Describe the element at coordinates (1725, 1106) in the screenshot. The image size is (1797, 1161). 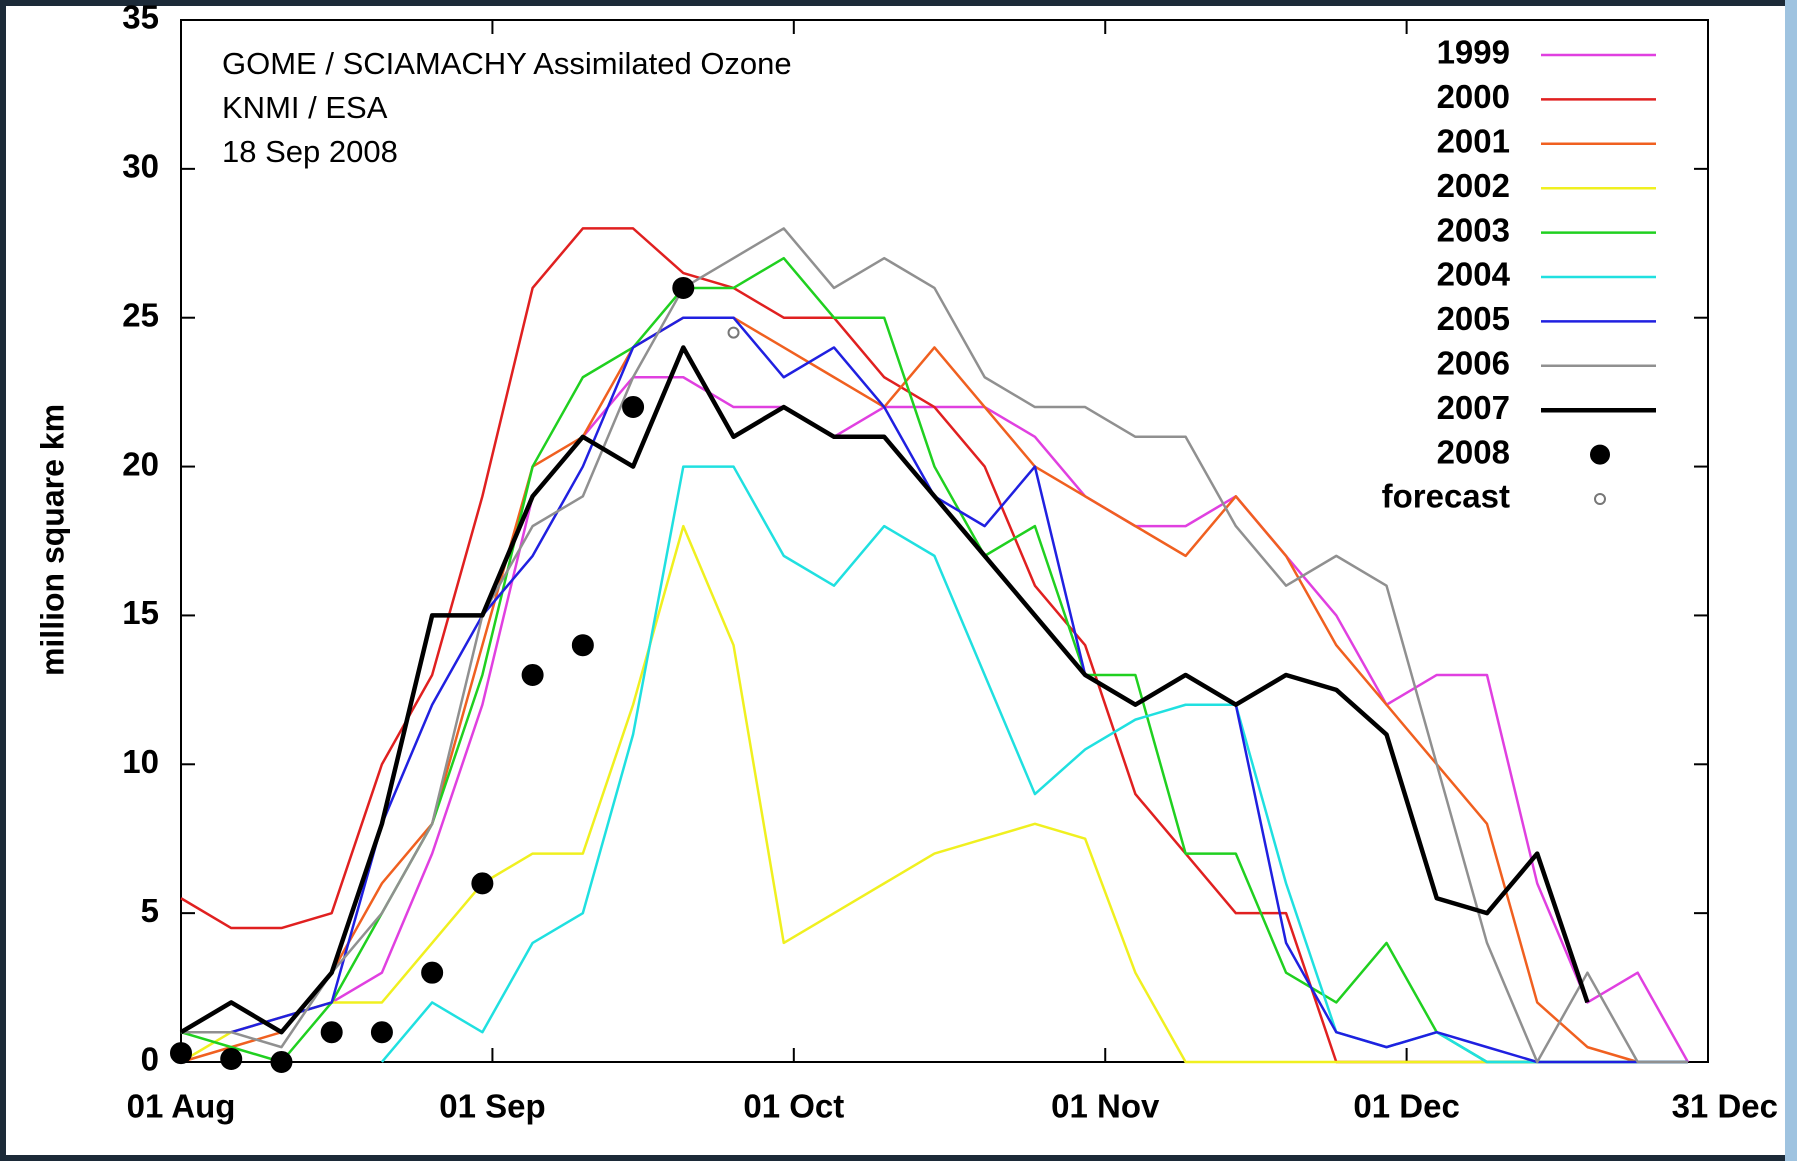
I see `x-tick-label: 31 Dec` at that location.